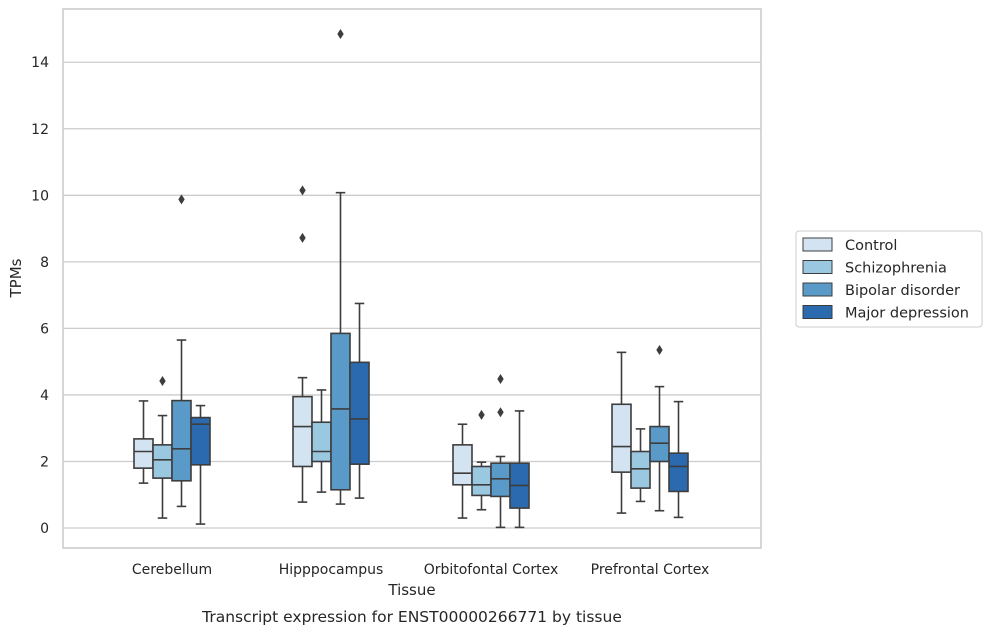 This screenshot has width=992, height=634. I want to click on y-axis-label: TPMs, so click(16, 278).